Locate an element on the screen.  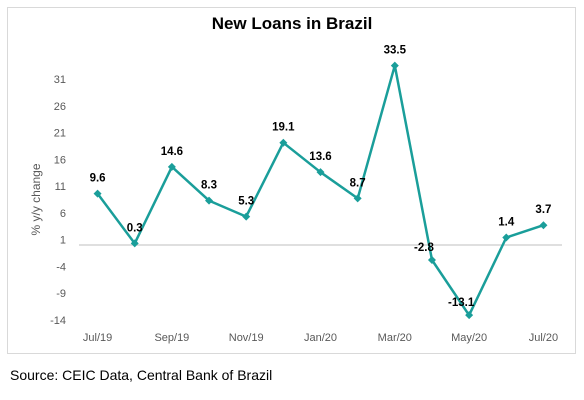
y-tick-label: 6 is located at coordinates (63, 214).